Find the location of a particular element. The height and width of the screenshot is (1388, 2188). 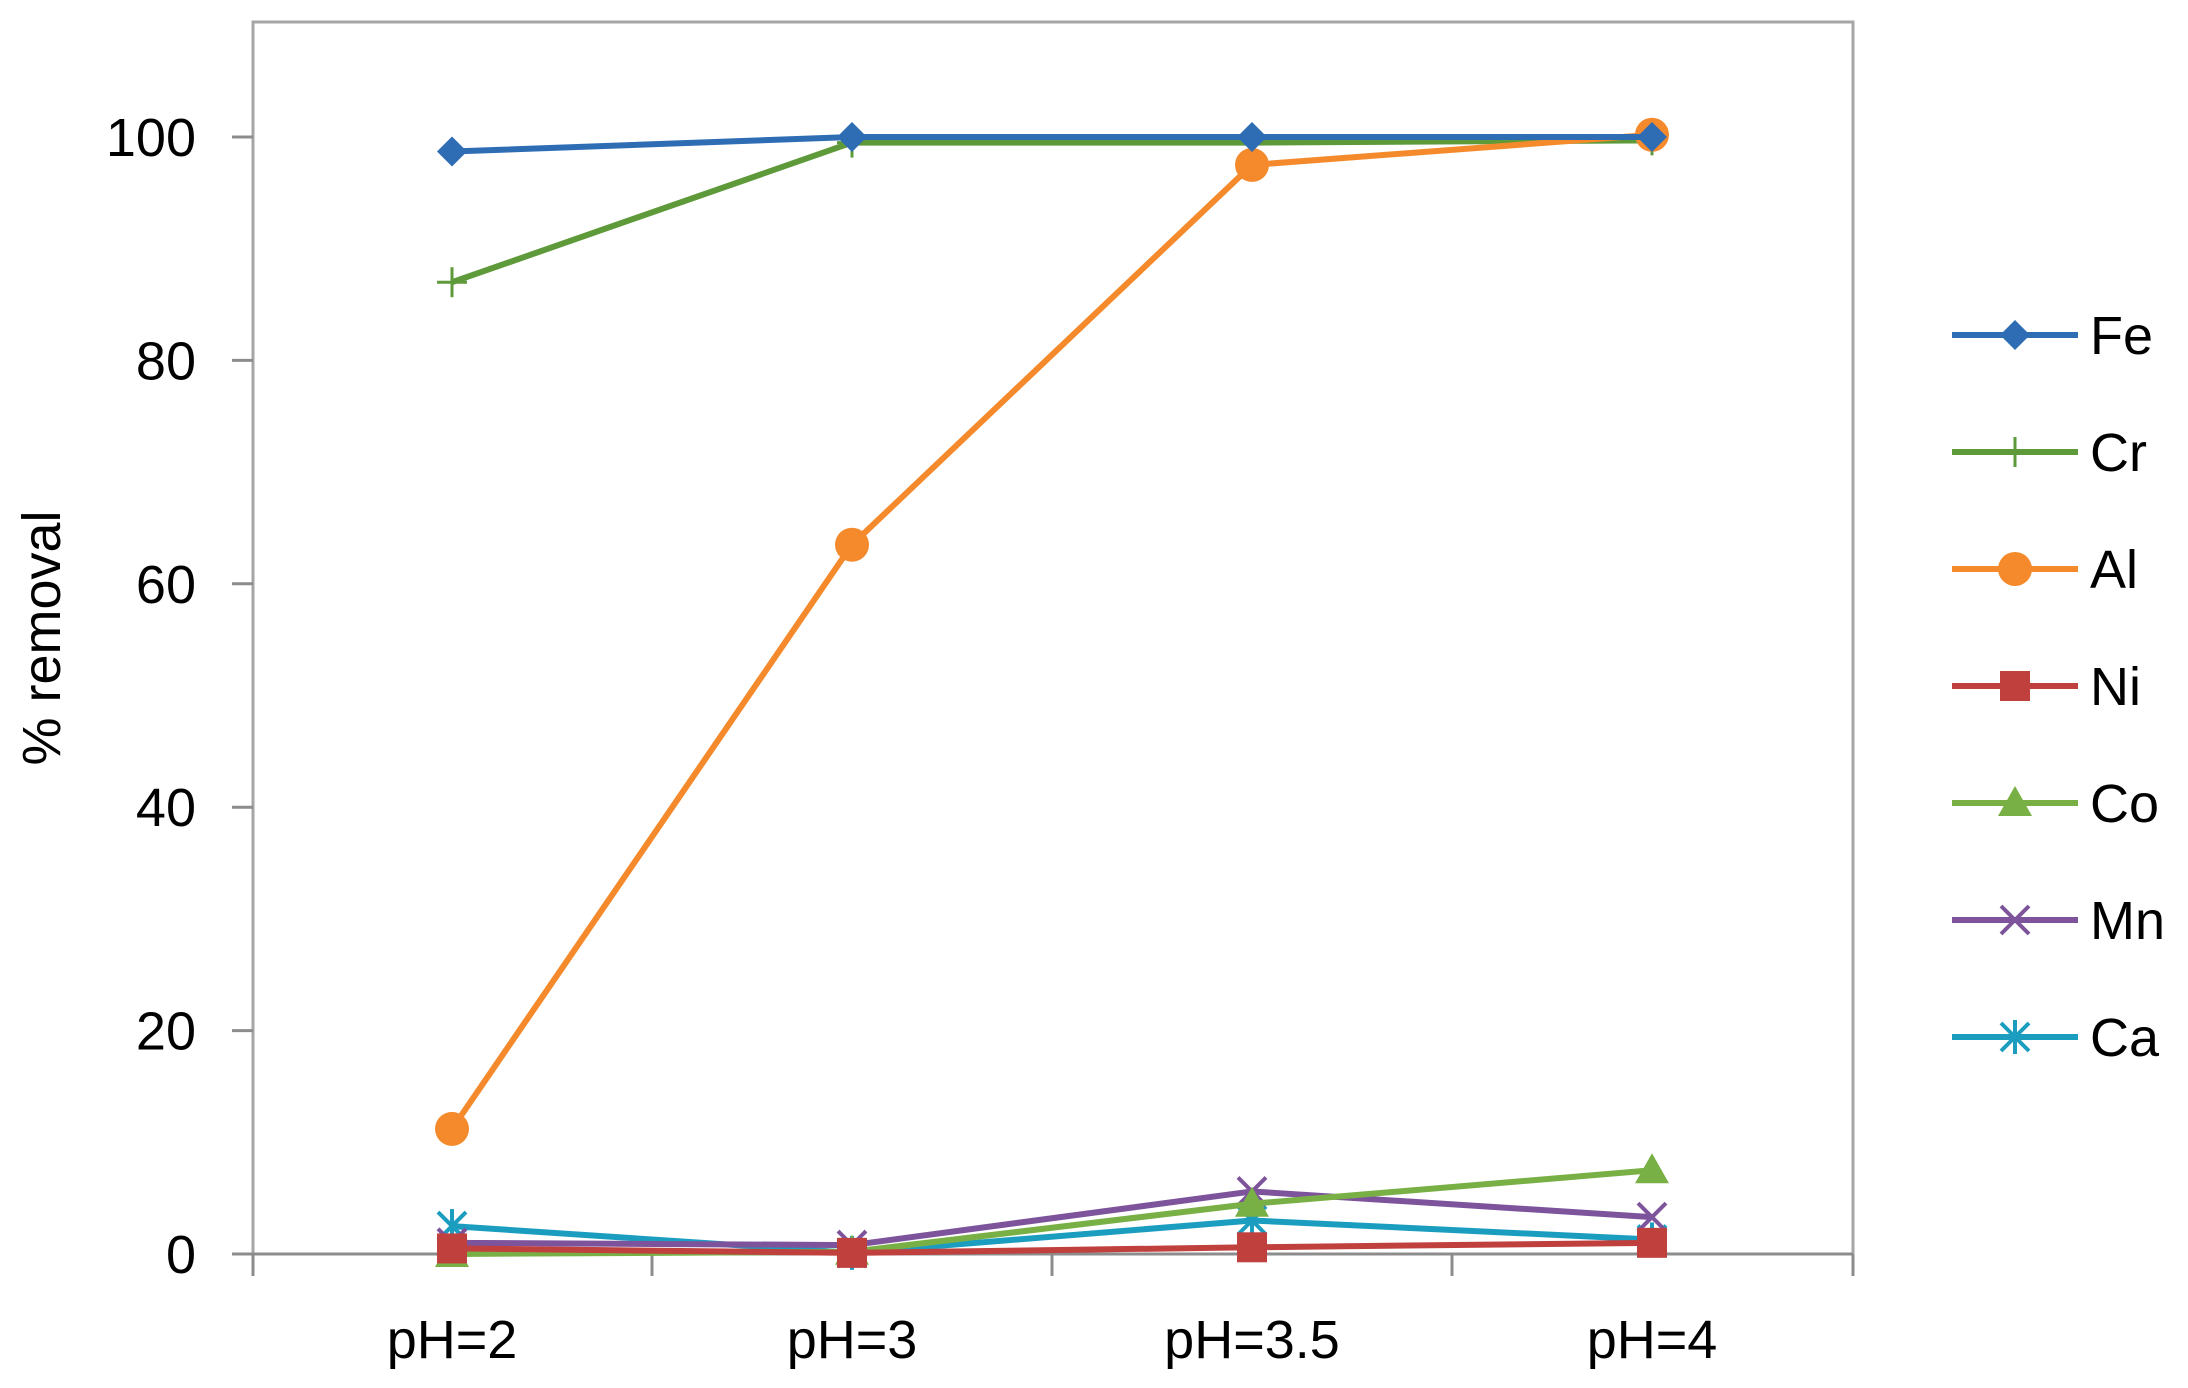

legend: Fe Cr Al Ni Co Mn Ca is located at coordinates (2058, 687).